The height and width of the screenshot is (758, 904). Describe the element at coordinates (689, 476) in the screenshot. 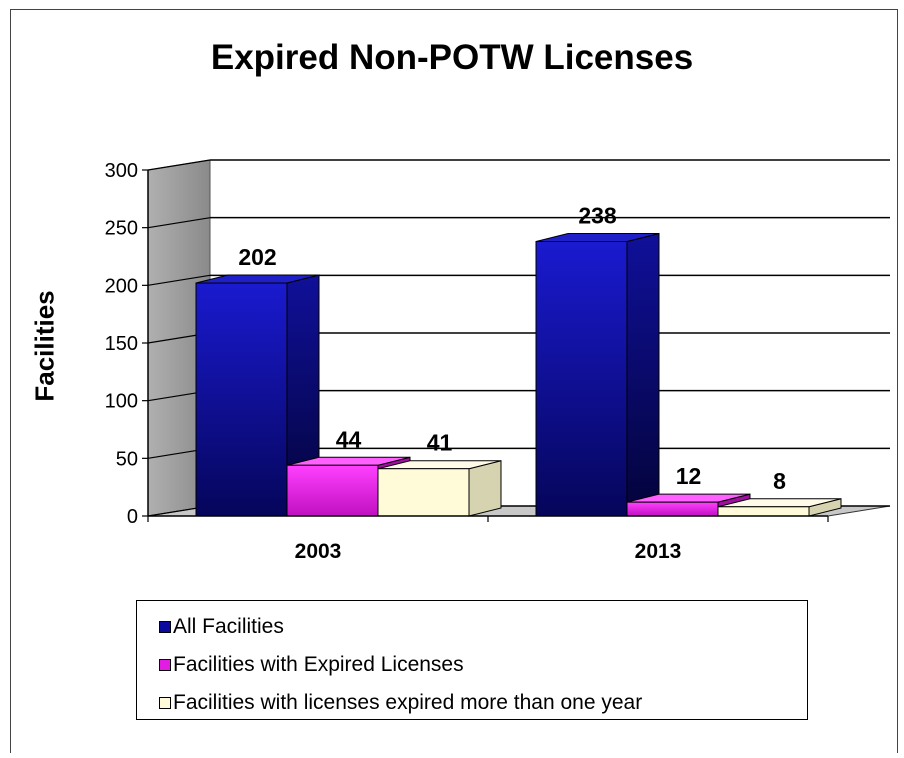

I see `data-label: 12` at that location.